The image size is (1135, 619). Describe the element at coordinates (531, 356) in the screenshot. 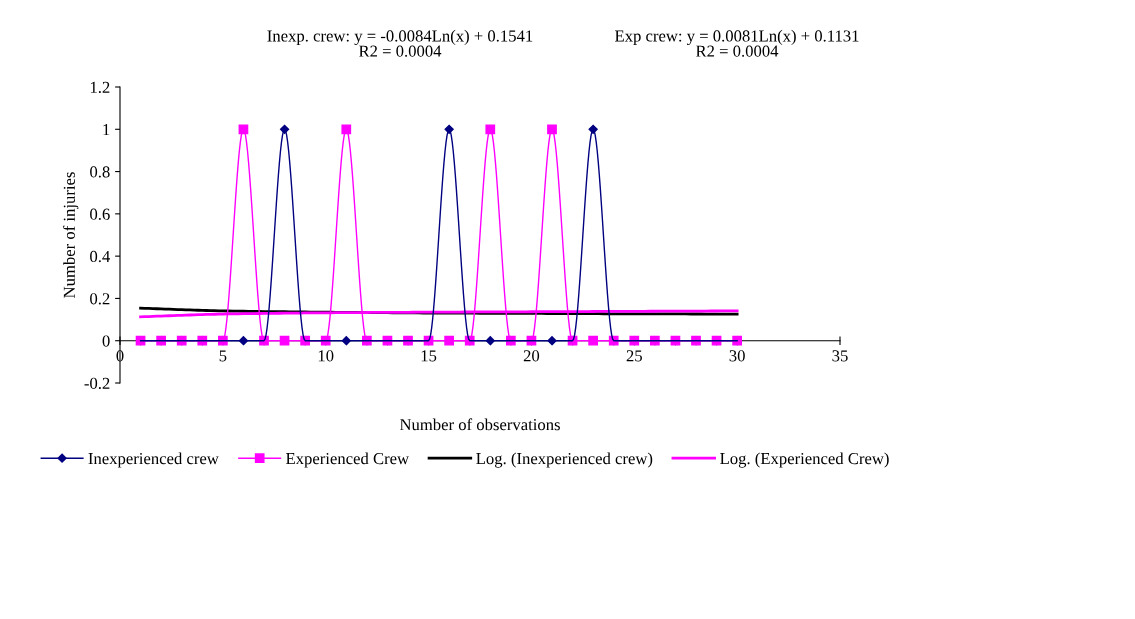

I see `x-tick-label: 20` at that location.